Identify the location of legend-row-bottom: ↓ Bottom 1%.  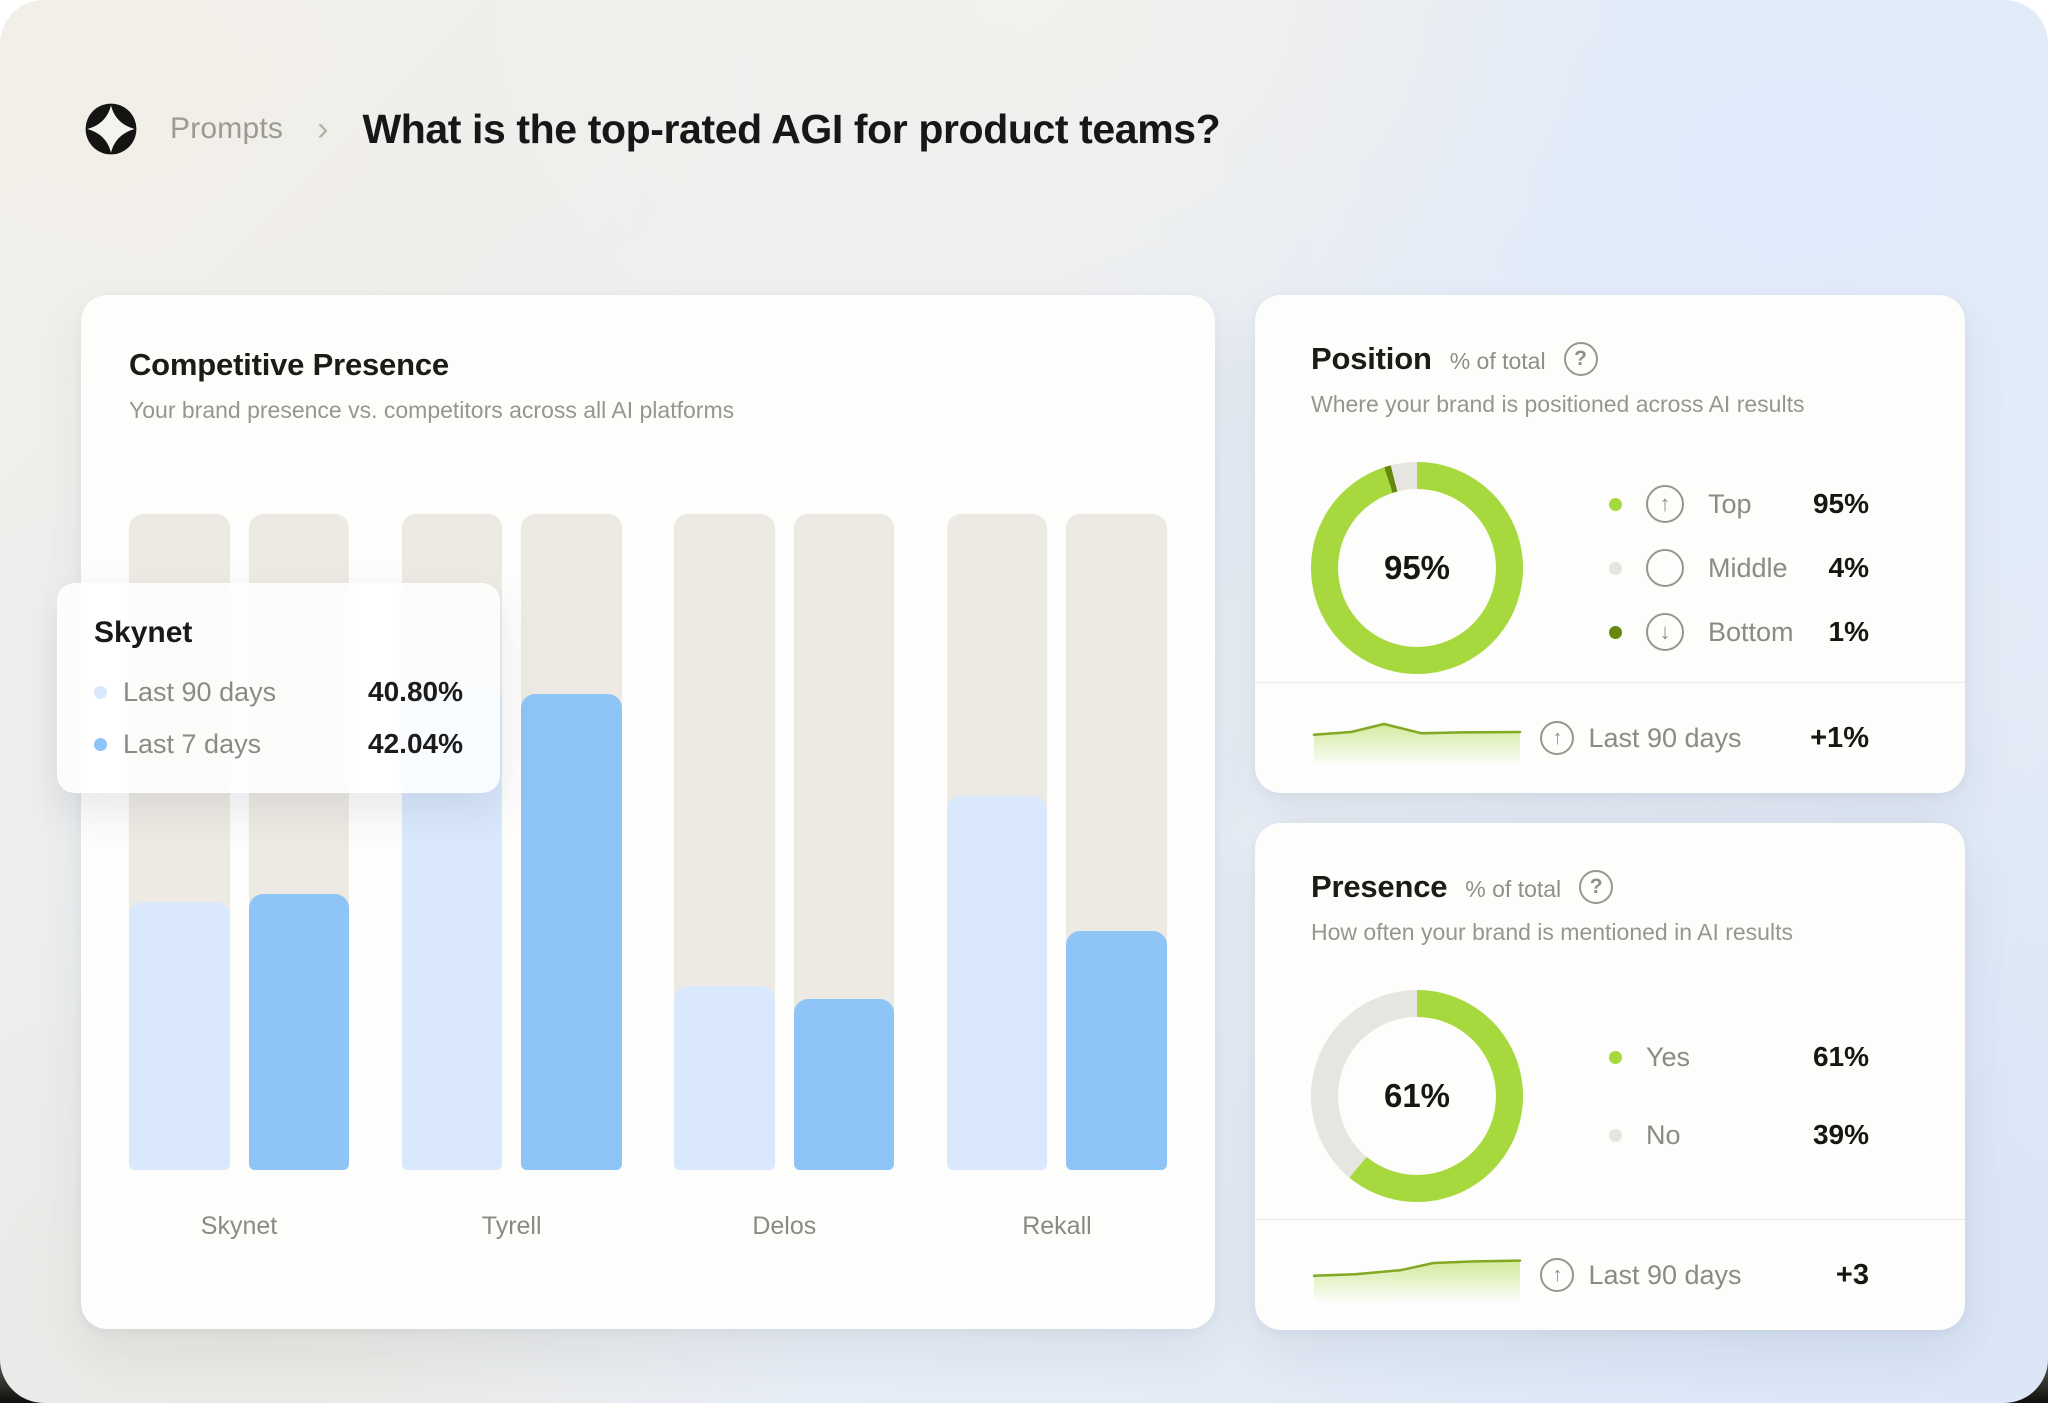
(1759, 632).